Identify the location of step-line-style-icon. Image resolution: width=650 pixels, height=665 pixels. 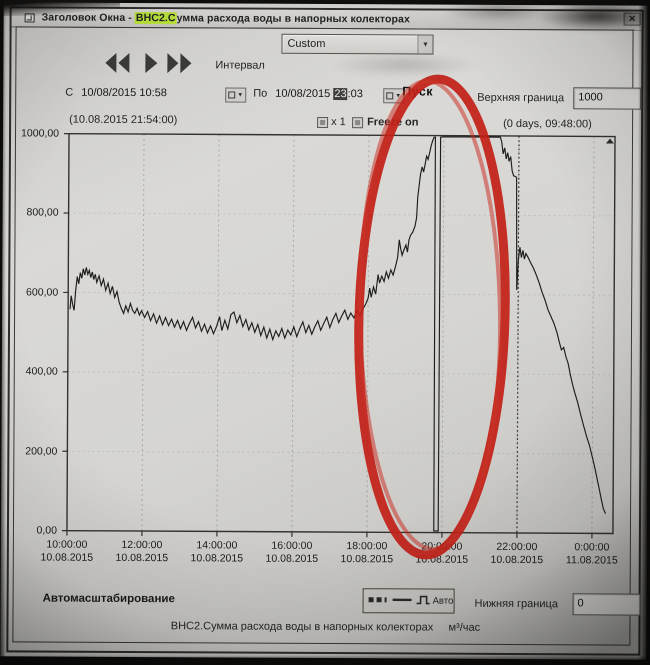
(423, 600).